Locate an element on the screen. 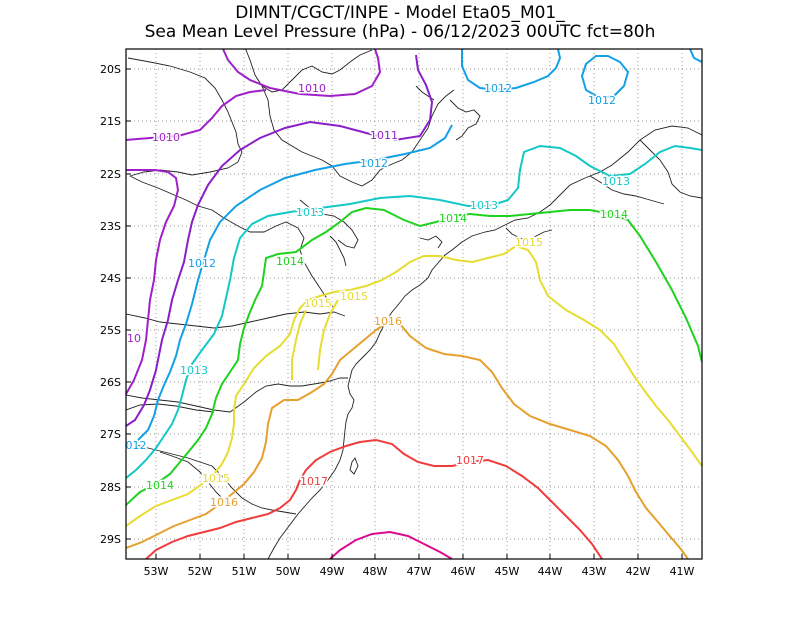  lon-label: 45W is located at coordinates (507, 571).